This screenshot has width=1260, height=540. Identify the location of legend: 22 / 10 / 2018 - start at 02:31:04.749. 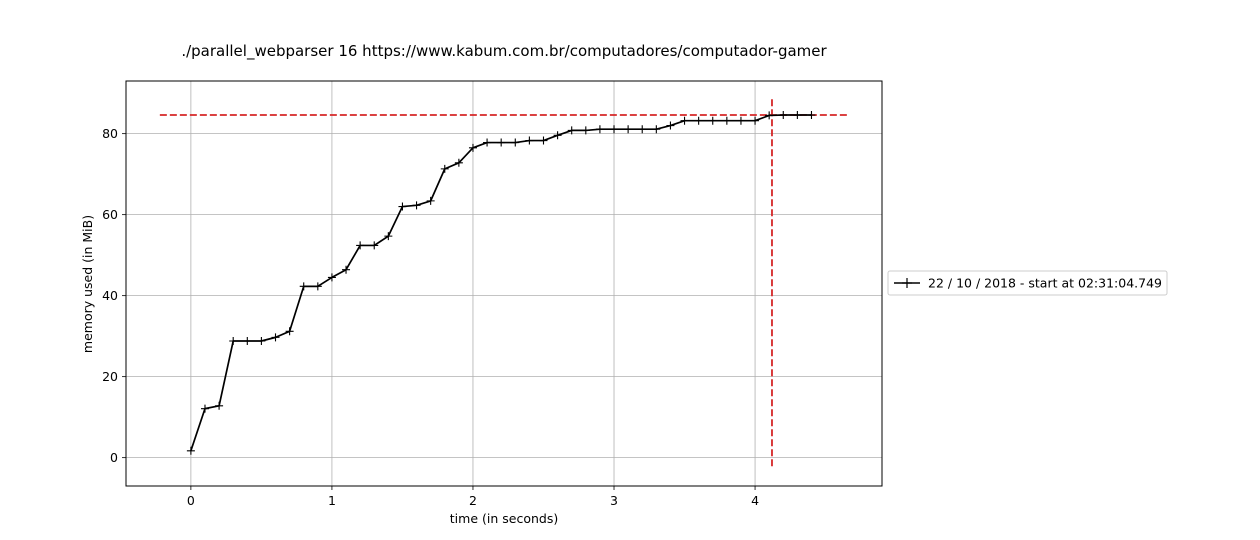
(1027, 283).